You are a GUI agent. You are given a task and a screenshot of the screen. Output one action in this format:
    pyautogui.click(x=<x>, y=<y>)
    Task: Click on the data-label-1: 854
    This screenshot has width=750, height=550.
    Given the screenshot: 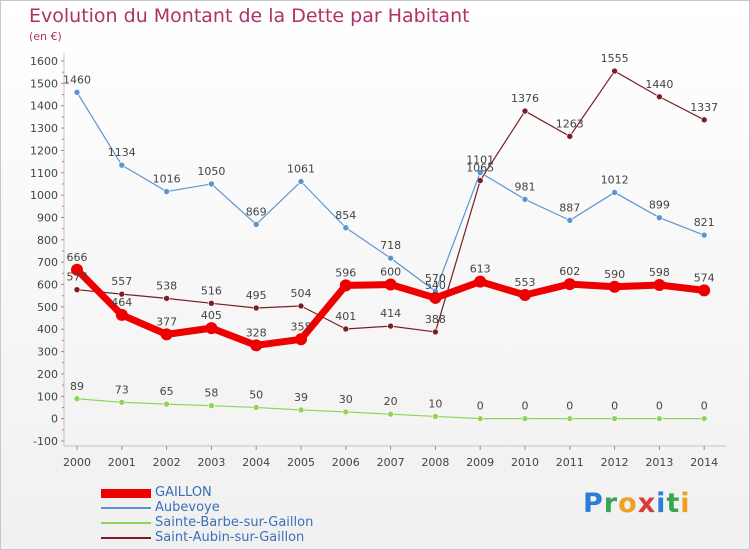 What is the action you would take?
    pyautogui.click(x=345, y=215)
    